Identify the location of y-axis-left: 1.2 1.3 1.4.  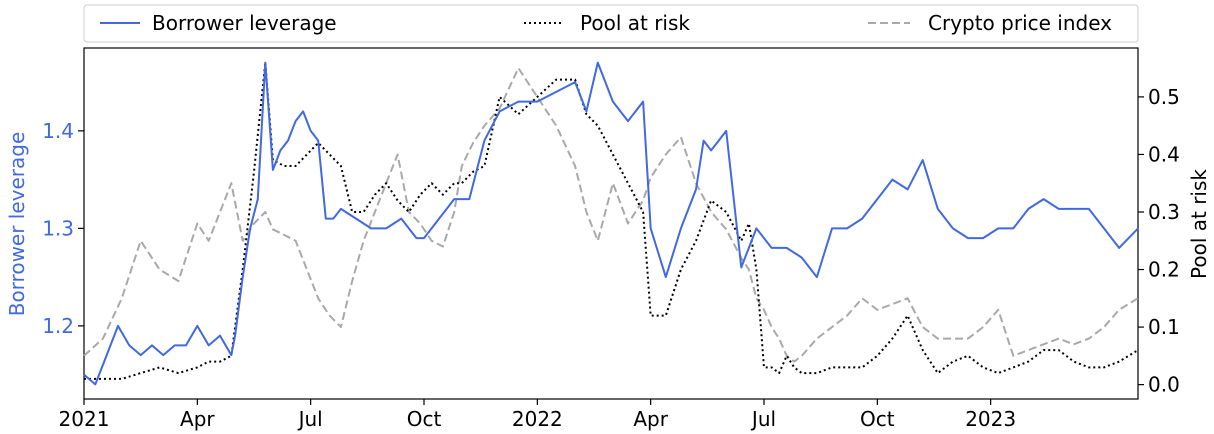
(63, 228).